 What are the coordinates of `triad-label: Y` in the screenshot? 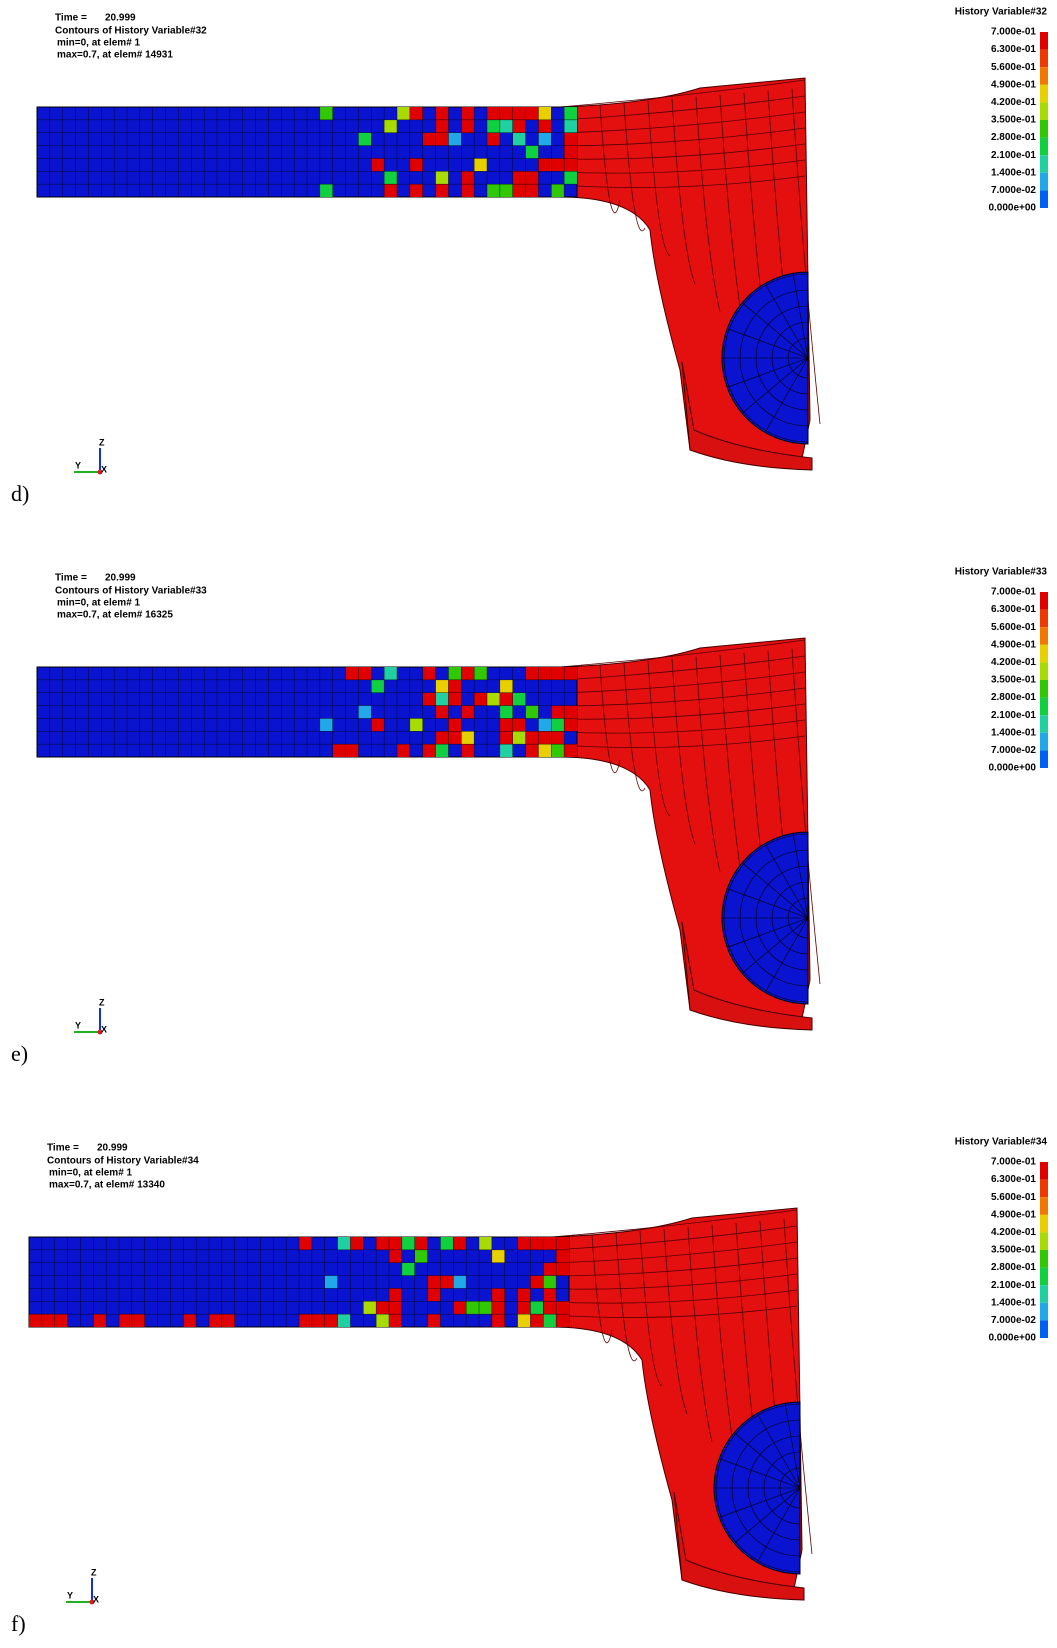 It's located at (70, 1595).